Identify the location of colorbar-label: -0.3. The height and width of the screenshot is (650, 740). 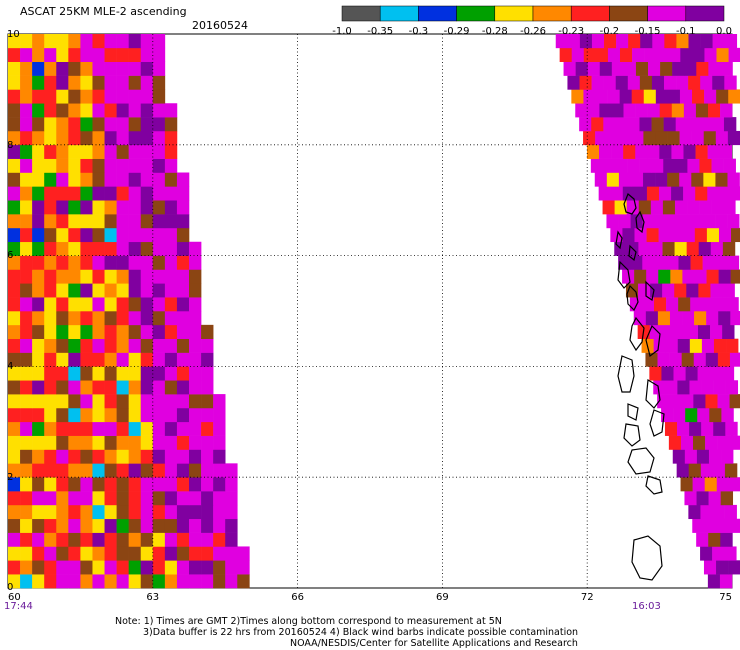
(419, 31).